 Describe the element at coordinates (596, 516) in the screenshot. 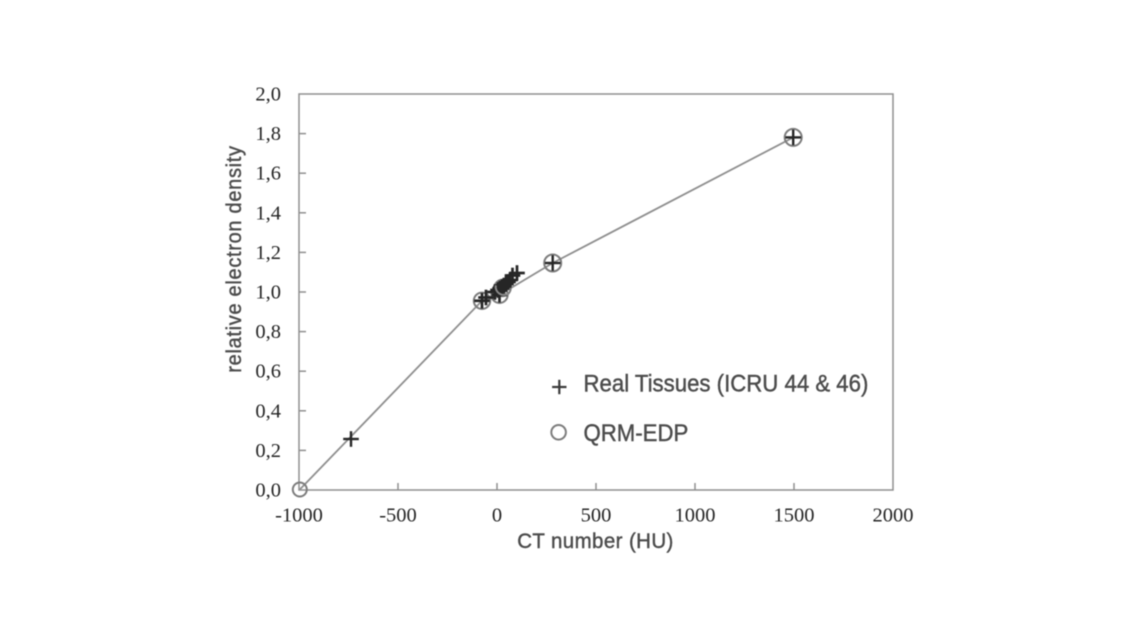

I see `svg-text: 500` at that location.